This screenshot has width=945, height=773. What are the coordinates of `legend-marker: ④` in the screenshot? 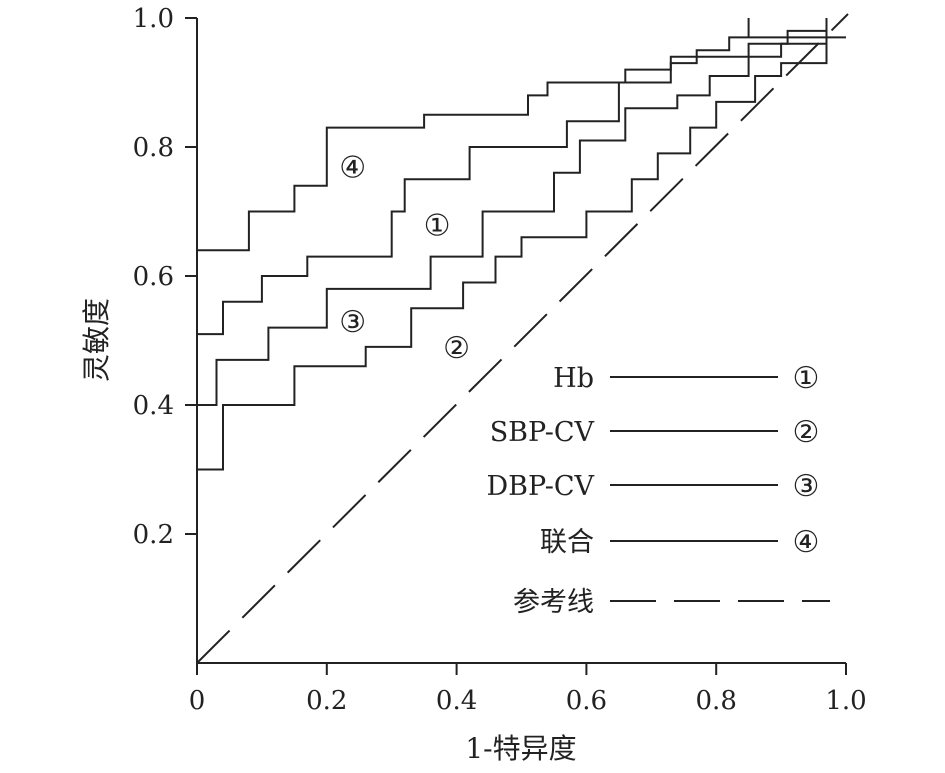 It's located at (806, 542).